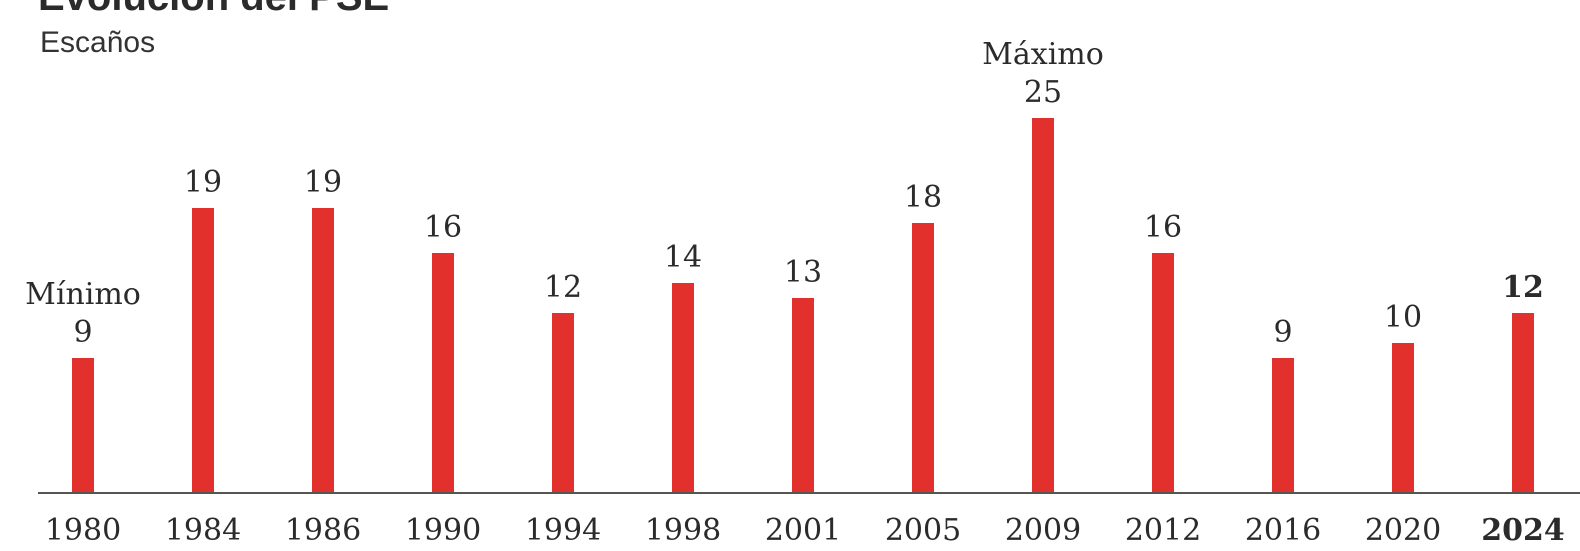 The image size is (1580, 551). What do you see at coordinates (443, 373) in the screenshot?
I see `bar-1990` at bounding box center [443, 373].